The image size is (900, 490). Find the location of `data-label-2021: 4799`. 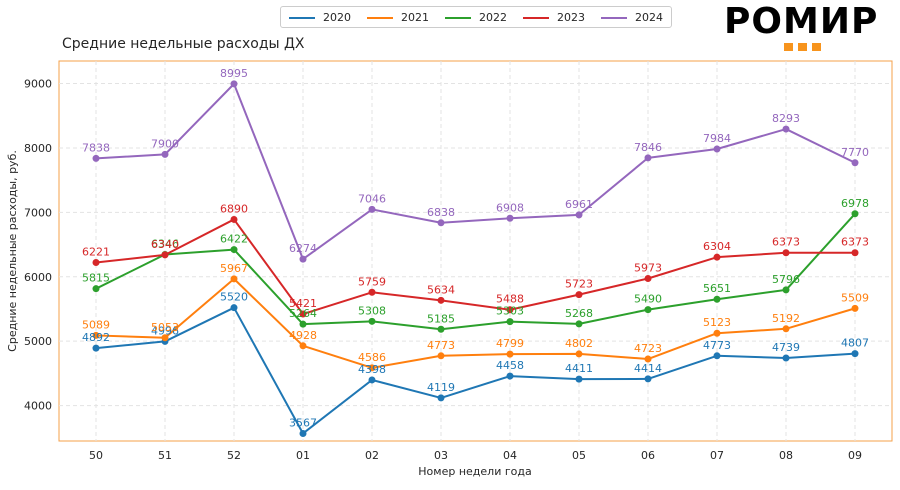

data-label-2021: 4799 is located at coordinates (510, 343).